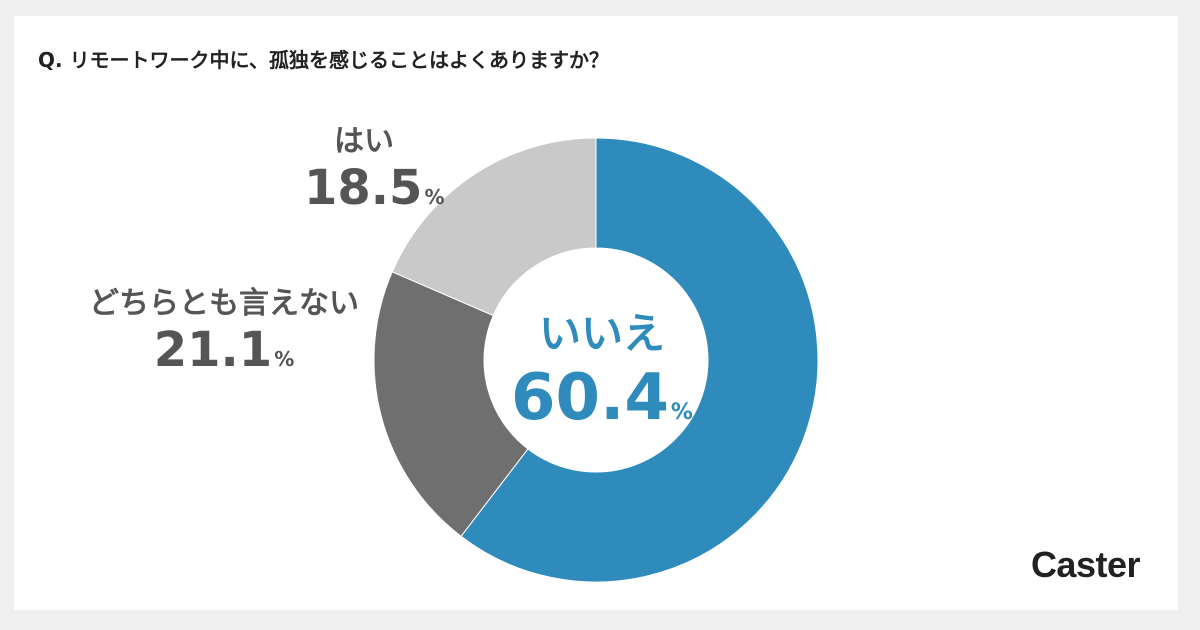 The image size is (1200, 630). What do you see at coordinates (434, 197) in the screenshot?
I see `slice-unit-hai: %` at bounding box center [434, 197].